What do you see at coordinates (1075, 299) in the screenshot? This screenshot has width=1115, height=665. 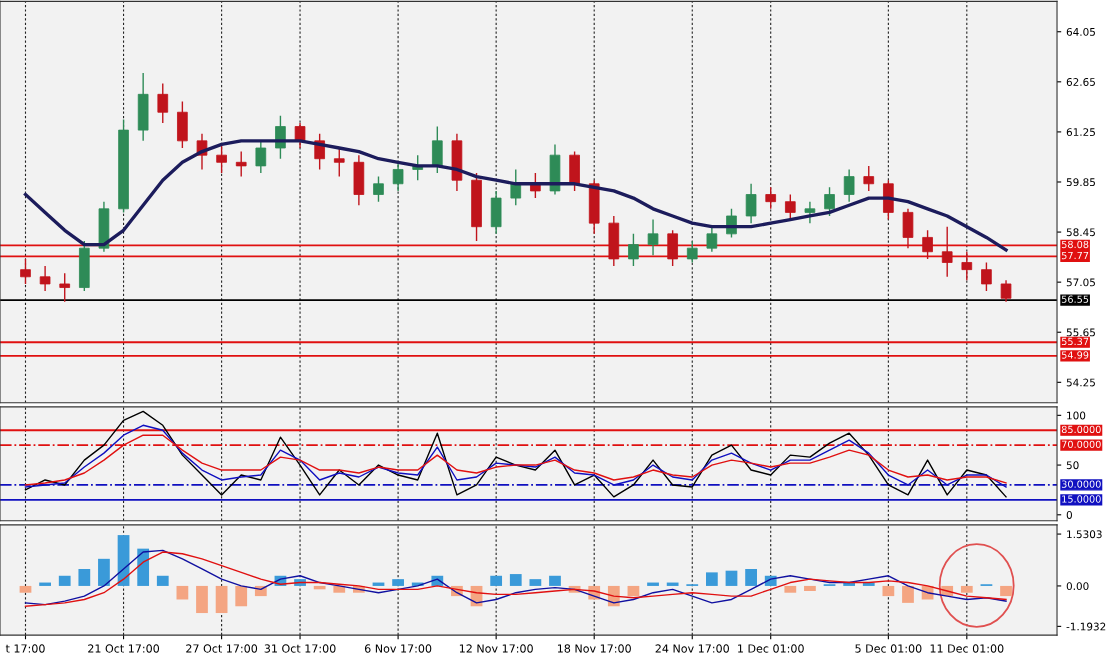 I see `ref-line-label: 56.55` at bounding box center [1075, 299].